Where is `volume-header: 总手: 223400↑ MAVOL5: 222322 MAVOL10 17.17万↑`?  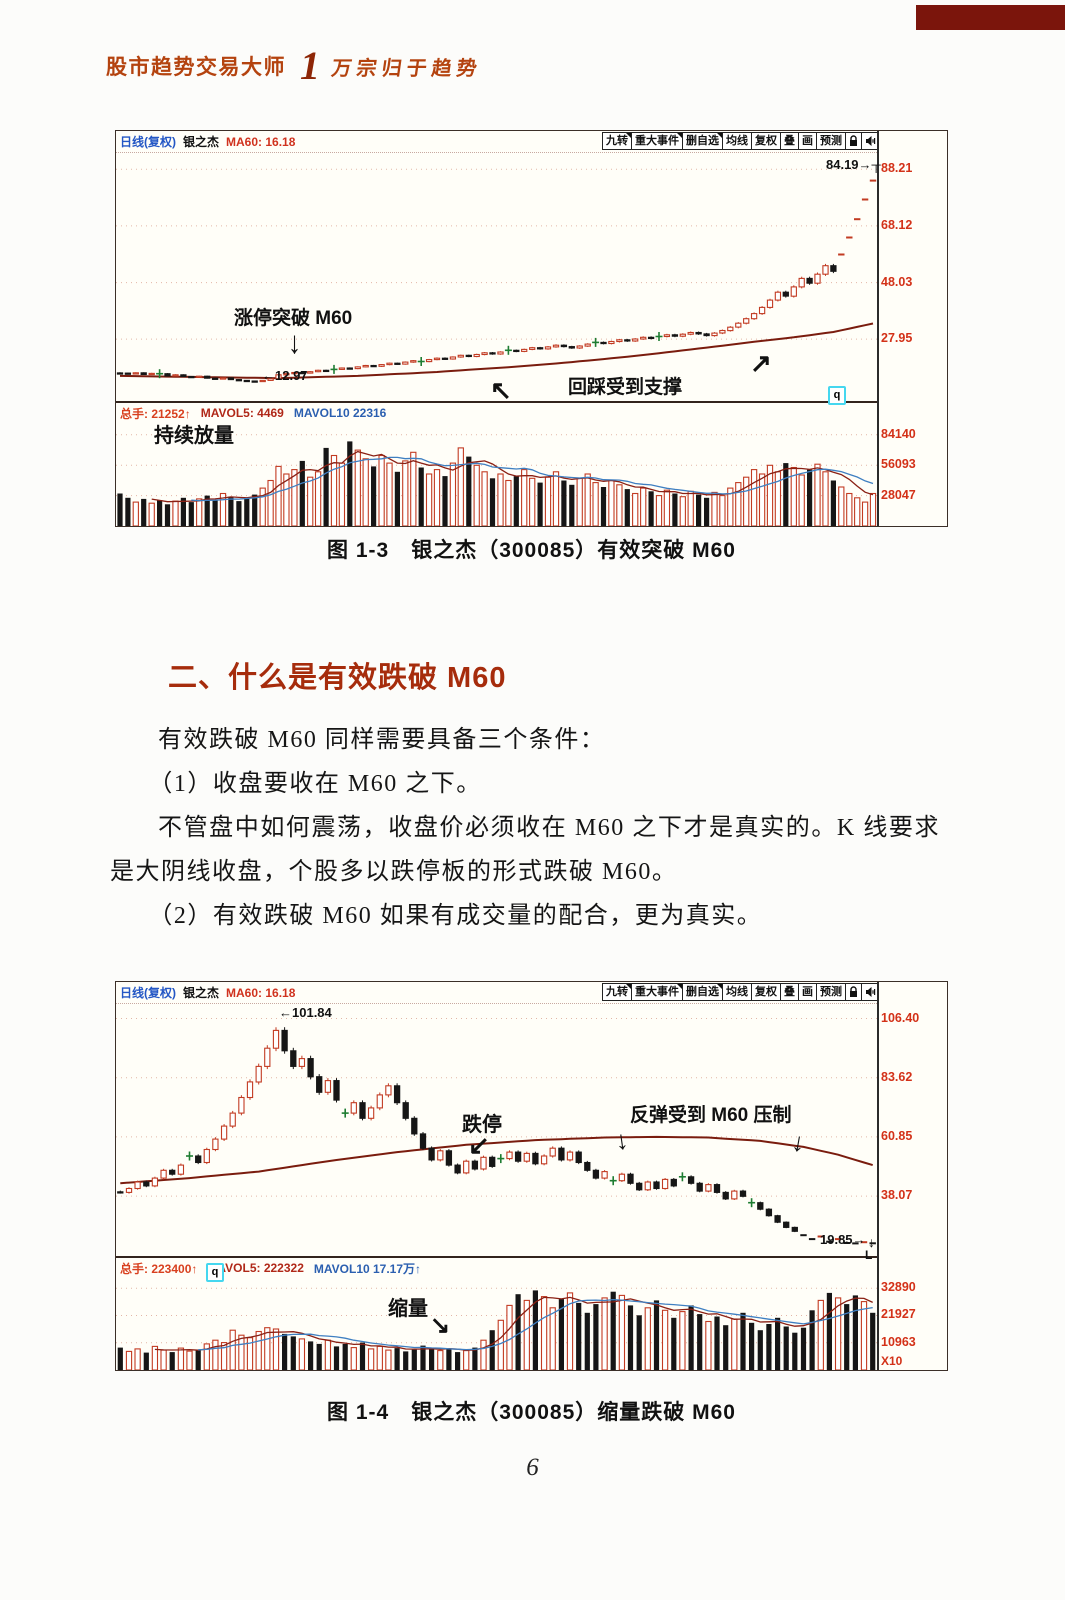 volume-header: 总手: 223400↑ MAVOL5: 222322 MAVOL10 17.17万↑ is located at coordinates (531, 1268).